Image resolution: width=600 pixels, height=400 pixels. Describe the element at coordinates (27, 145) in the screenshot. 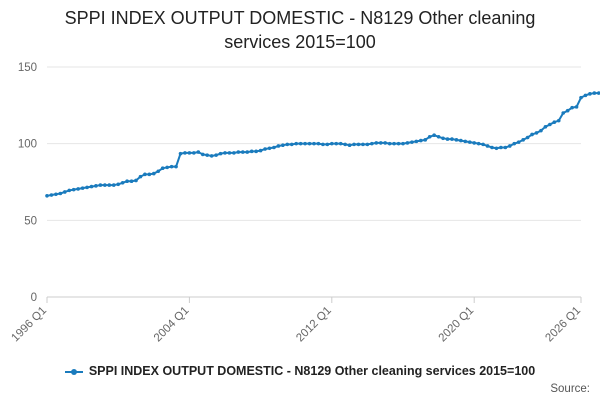

I see `y-tick-label: 100` at that location.